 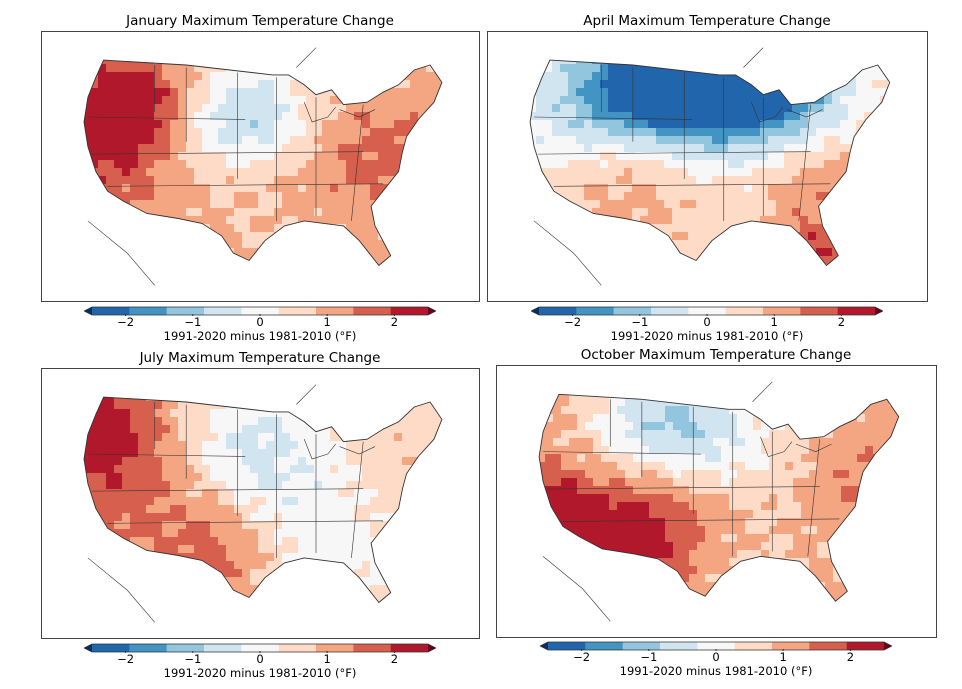 I want to click on colorbar-gradient, so click(x=260, y=648).